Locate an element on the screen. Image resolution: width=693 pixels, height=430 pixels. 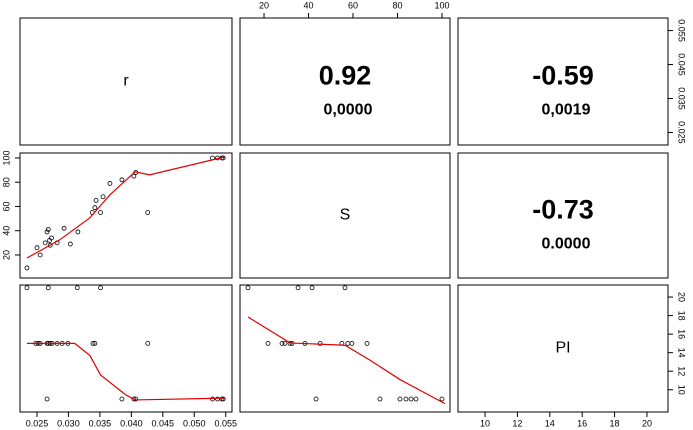
p-value: 0,0019 is located at coordinates (566, 110).